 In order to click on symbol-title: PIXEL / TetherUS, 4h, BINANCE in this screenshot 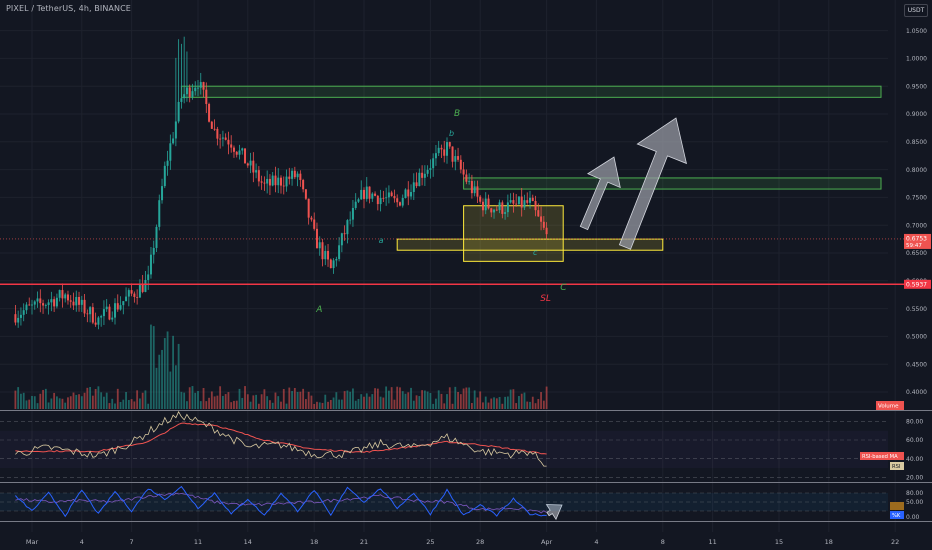, I will do `click(68, 8)`.